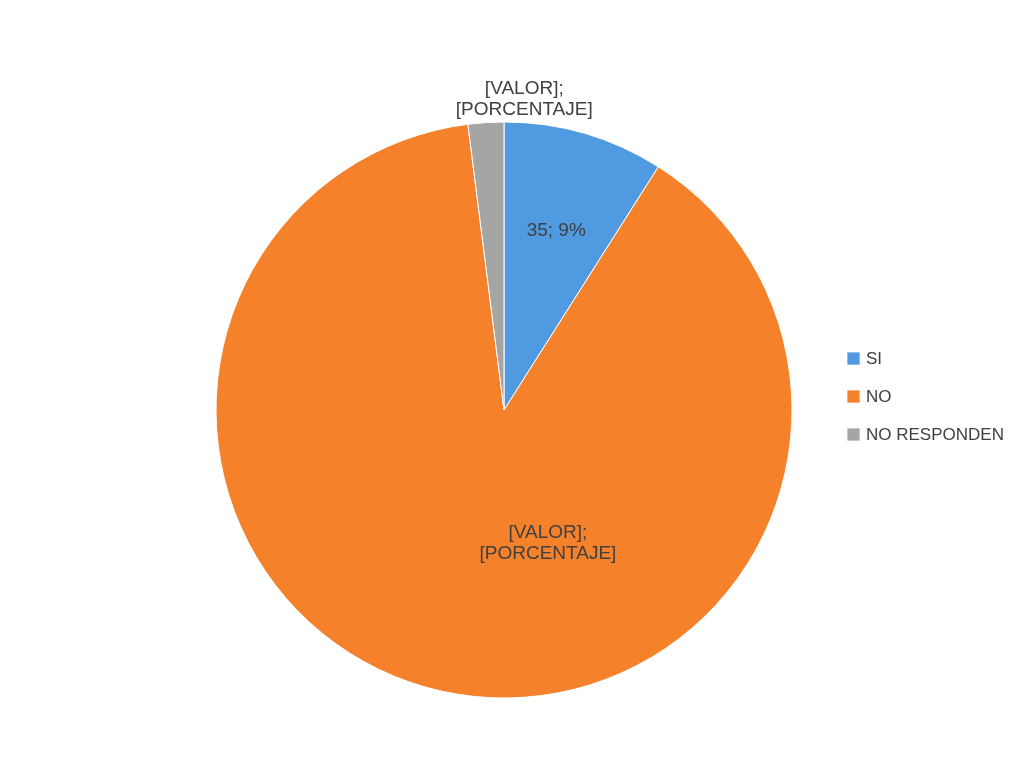 The height and width of the screenshot is (776, 1029). Describe the element at coordinates (879, 396) in the screenshot. I see `legend-label: NO` at that location.